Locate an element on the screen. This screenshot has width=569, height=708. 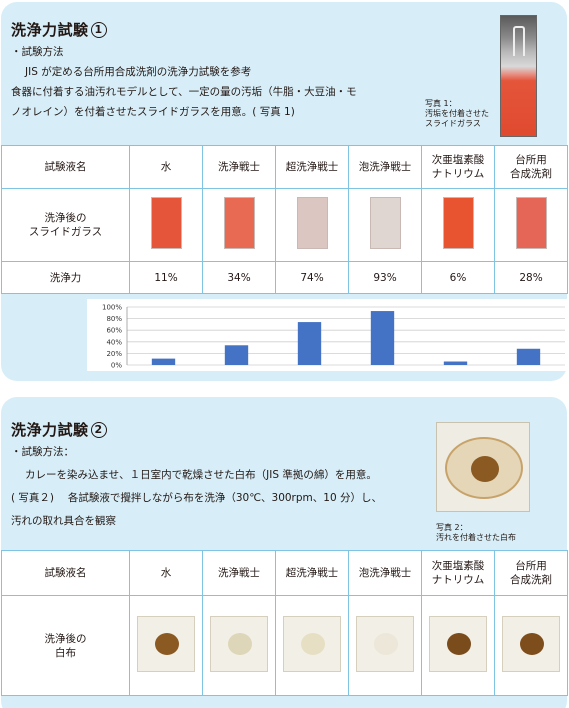
power-value: 74% is located at coordinates (312, 277).